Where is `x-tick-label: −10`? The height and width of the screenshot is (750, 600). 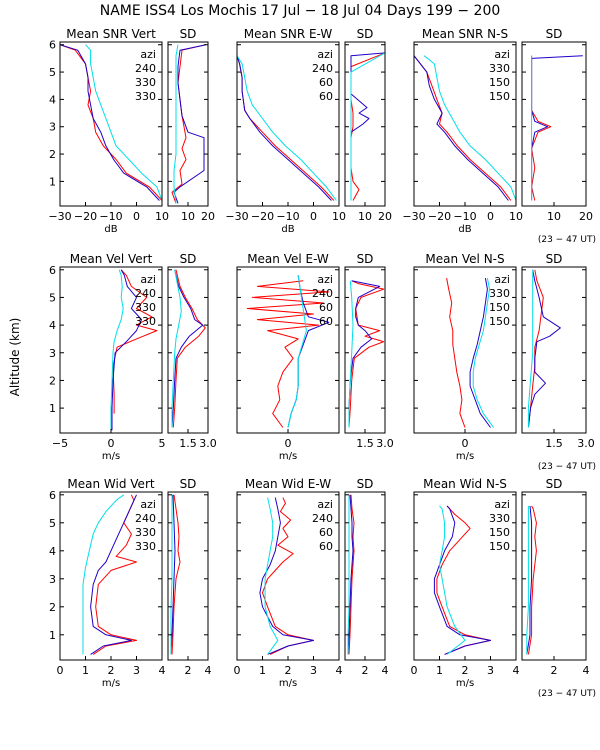 x-tick-label: −10 is located at coordinates (110, 216).